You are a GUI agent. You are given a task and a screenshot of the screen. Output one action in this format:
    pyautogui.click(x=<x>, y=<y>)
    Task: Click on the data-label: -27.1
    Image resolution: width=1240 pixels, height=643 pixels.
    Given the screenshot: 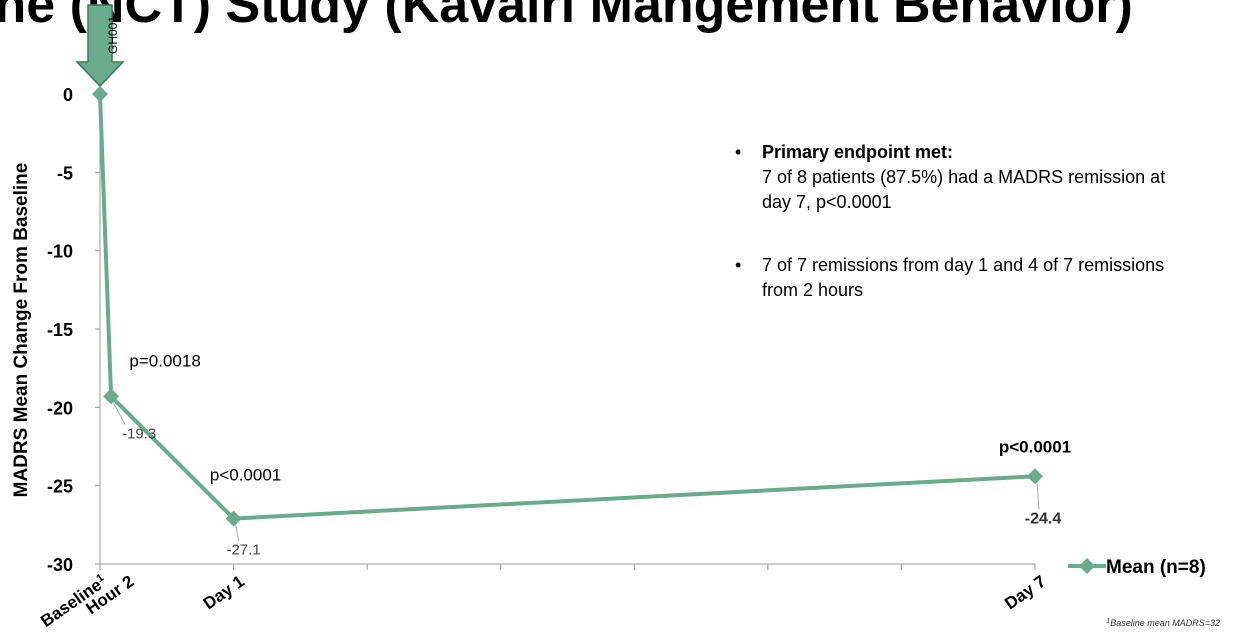 What is the action you would take?
    pyautogui.click(x=243, y=550)
    